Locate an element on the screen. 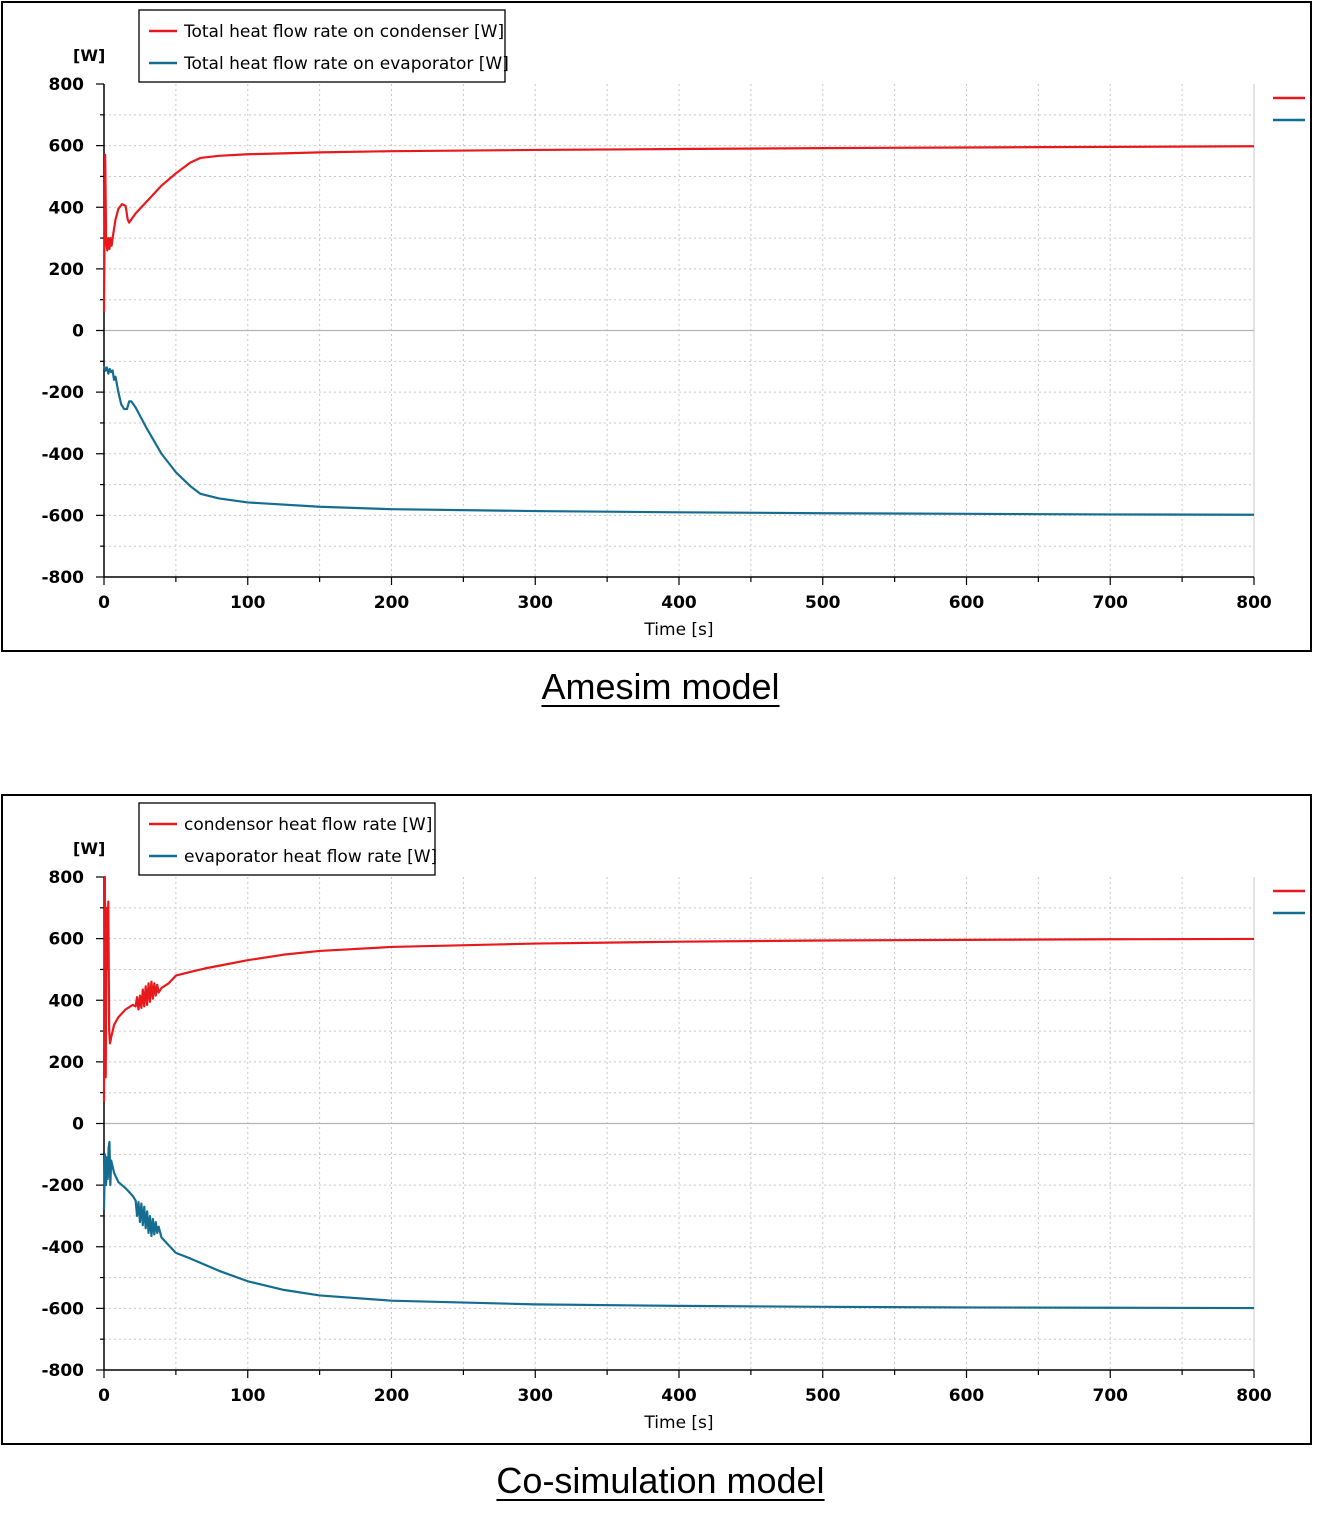 This screenshot has width=1321, height=1536. legend-label: condensor heat flow rate [W] is located at coordinates (308, 825).